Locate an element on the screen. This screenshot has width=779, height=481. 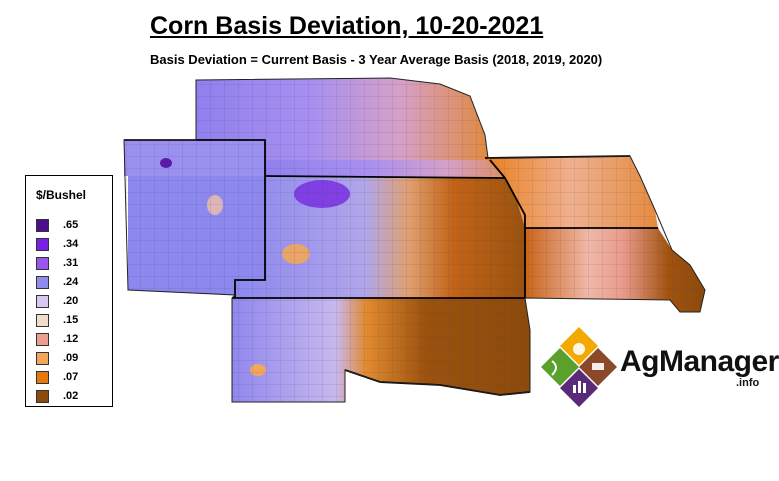
agmanager-logo-text: AgManager is located at coordinates (699, 361).